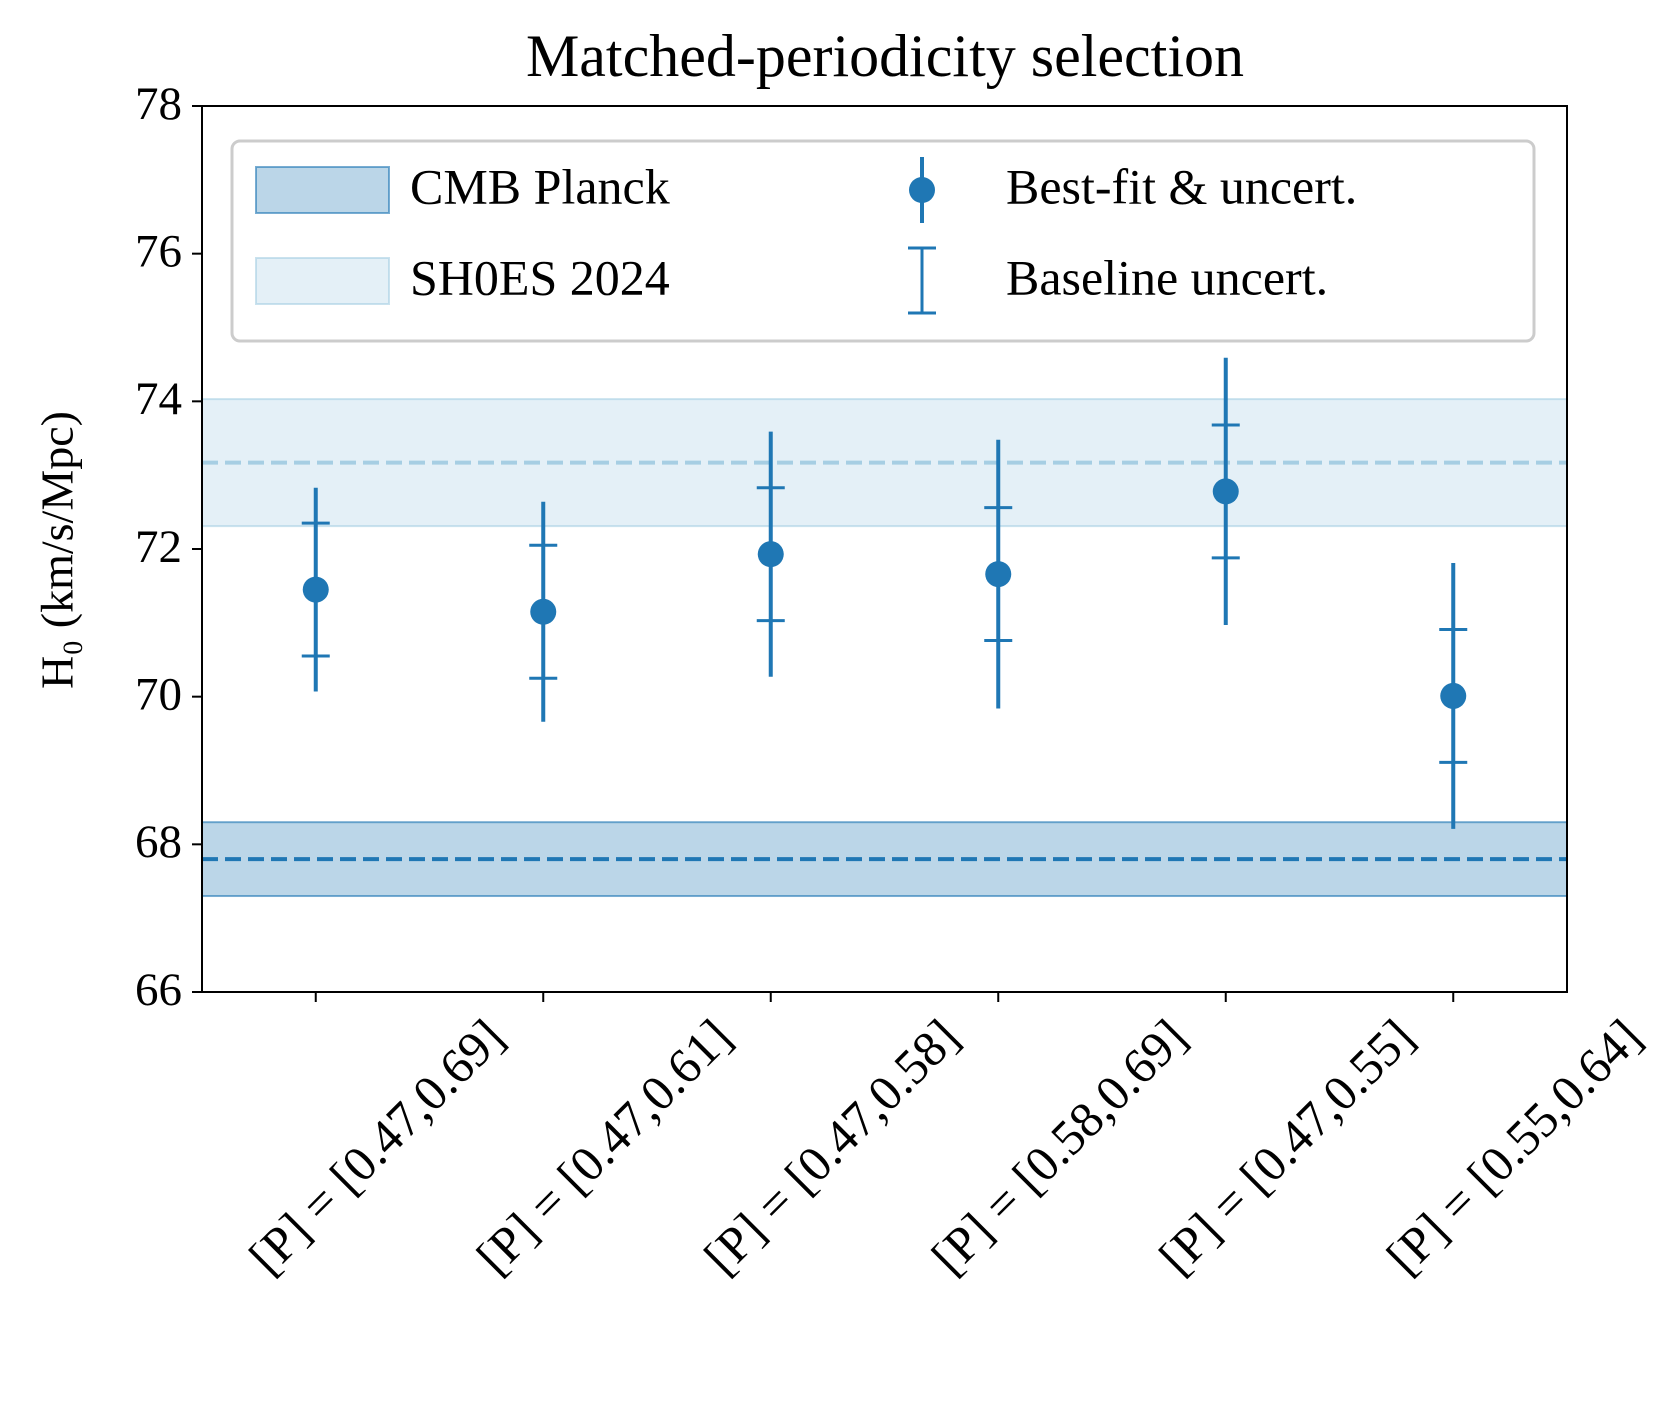 The width and height of the screenshot is (1661, 1416). What do you see at coordinates (540, 186) in the screenshot?
I see `legend-label: CMB Planck` at bounding box center [540, 186].